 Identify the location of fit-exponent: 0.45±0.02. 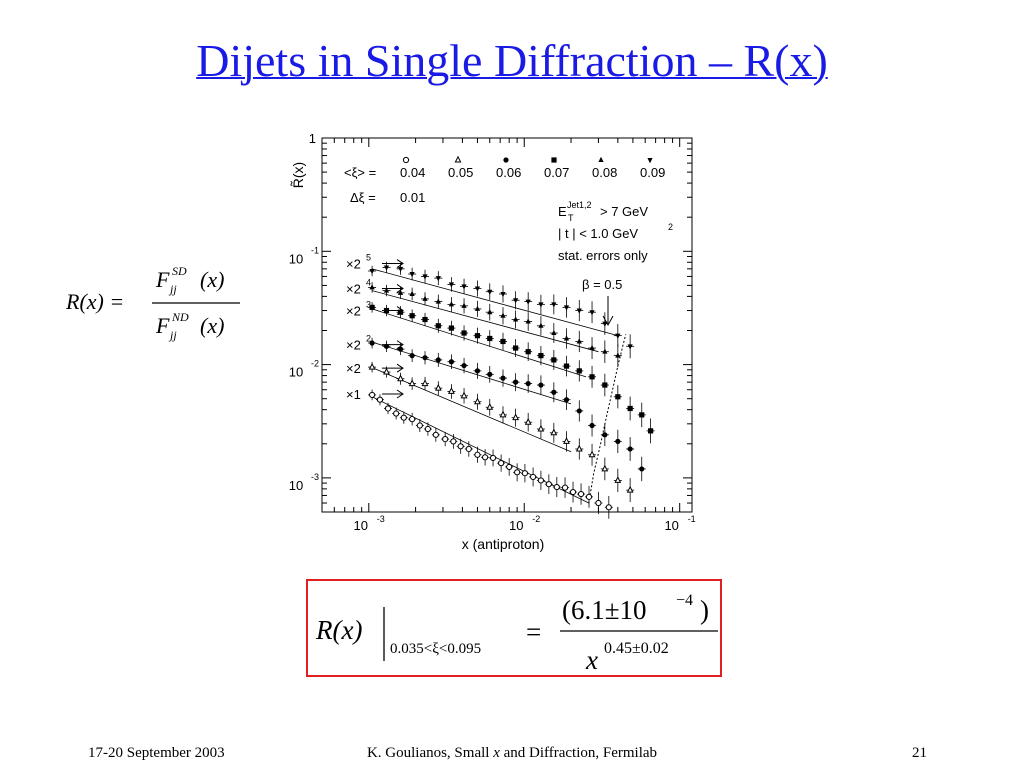
(636, 648).